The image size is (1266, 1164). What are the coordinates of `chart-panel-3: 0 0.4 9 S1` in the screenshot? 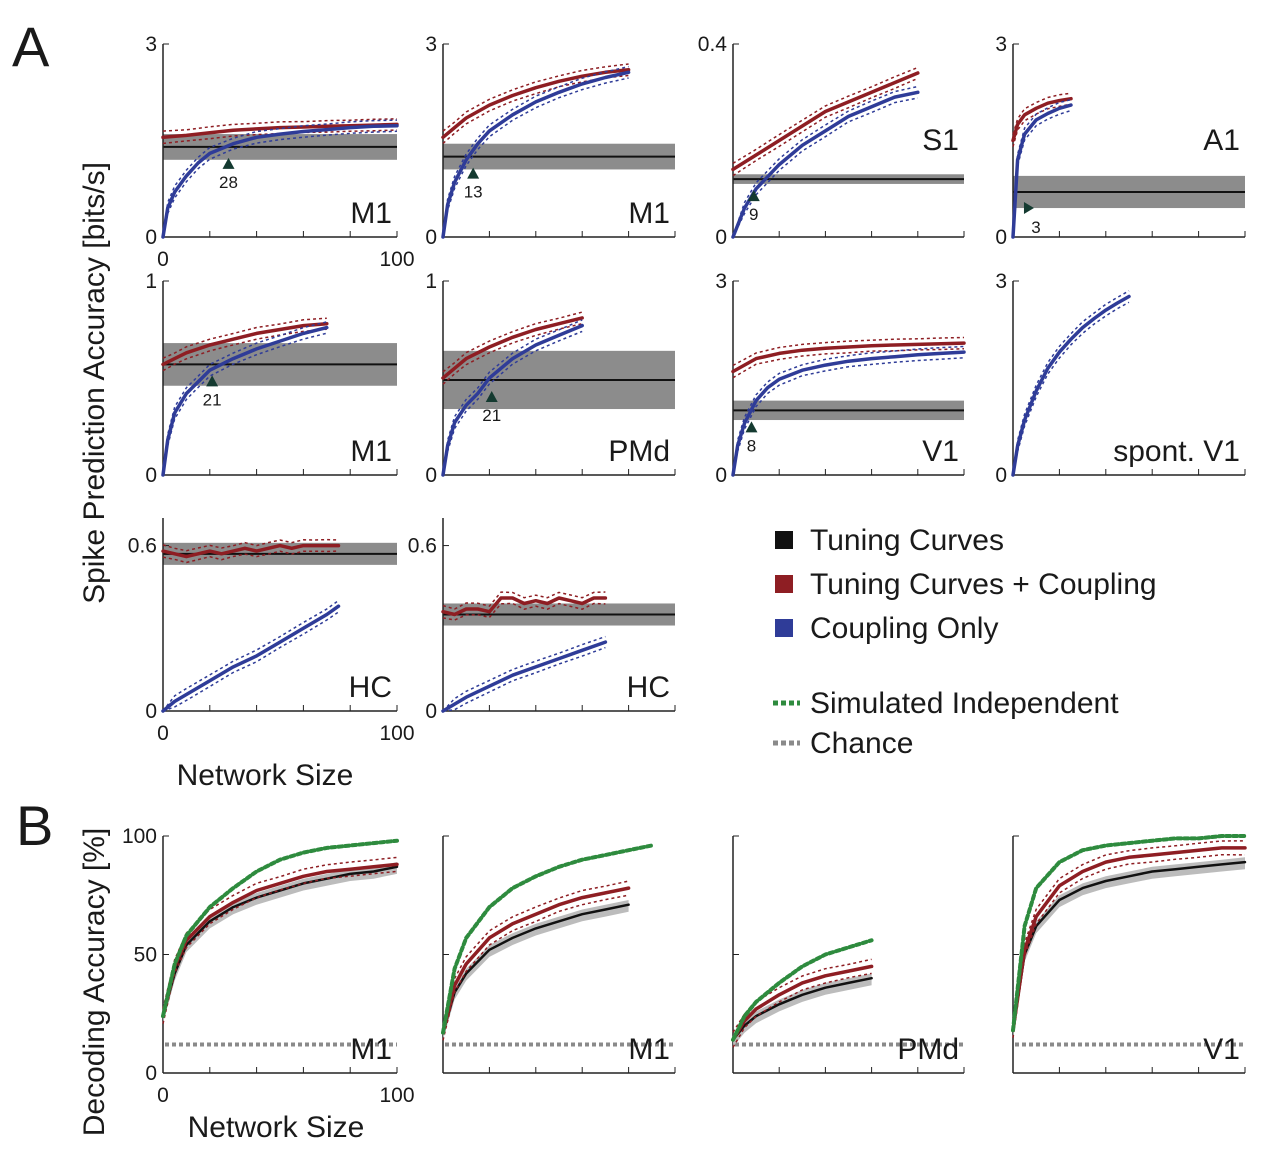 It's located at (831, 141).